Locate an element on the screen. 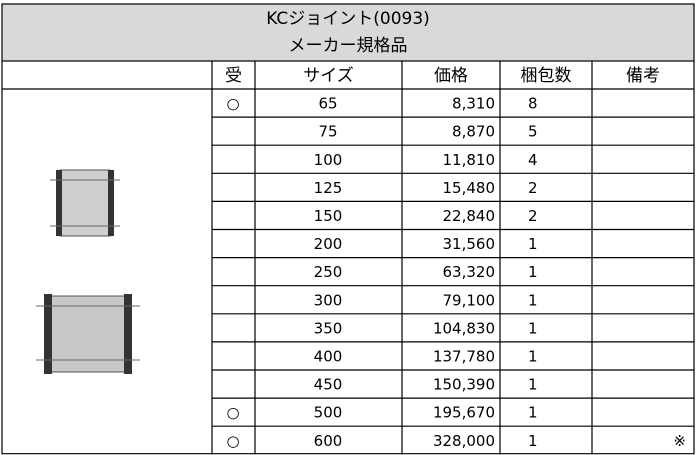 This screenshot has width=696, height=455. cell-packs: 8 is located at coordinates (533, 104).